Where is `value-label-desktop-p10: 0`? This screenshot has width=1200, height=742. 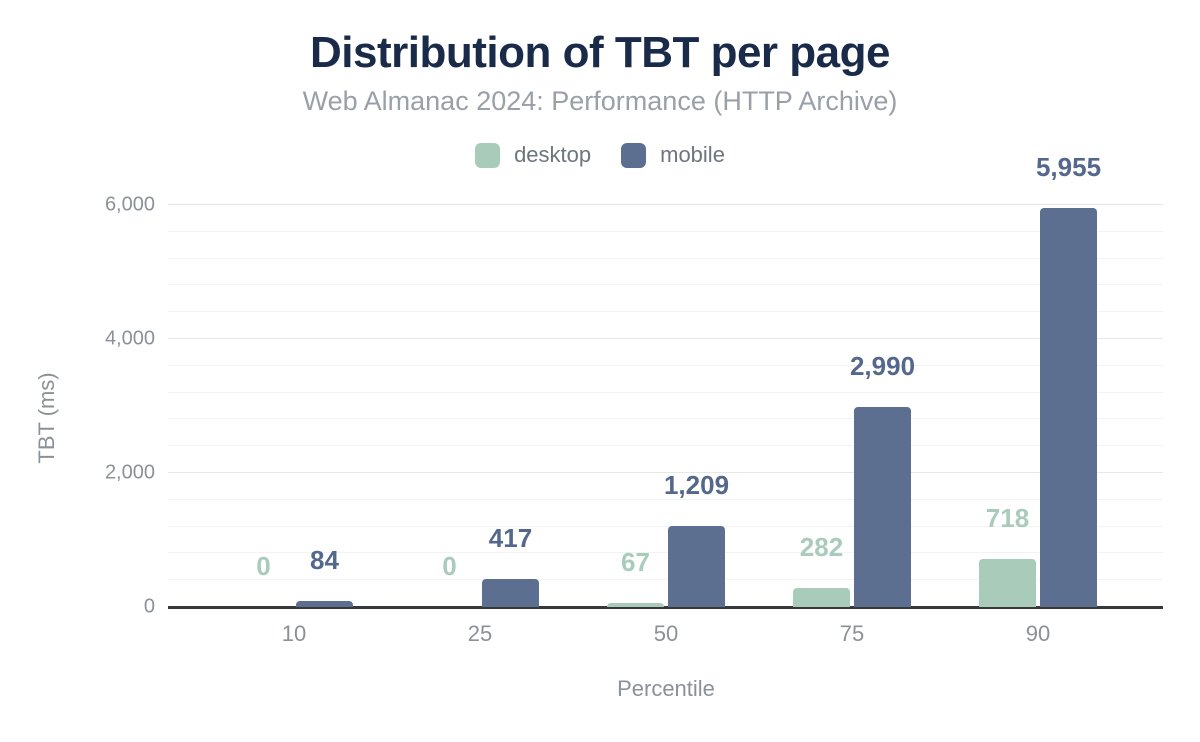 value-label-desktop-p10: 0 is located at coordinates (263, 566).